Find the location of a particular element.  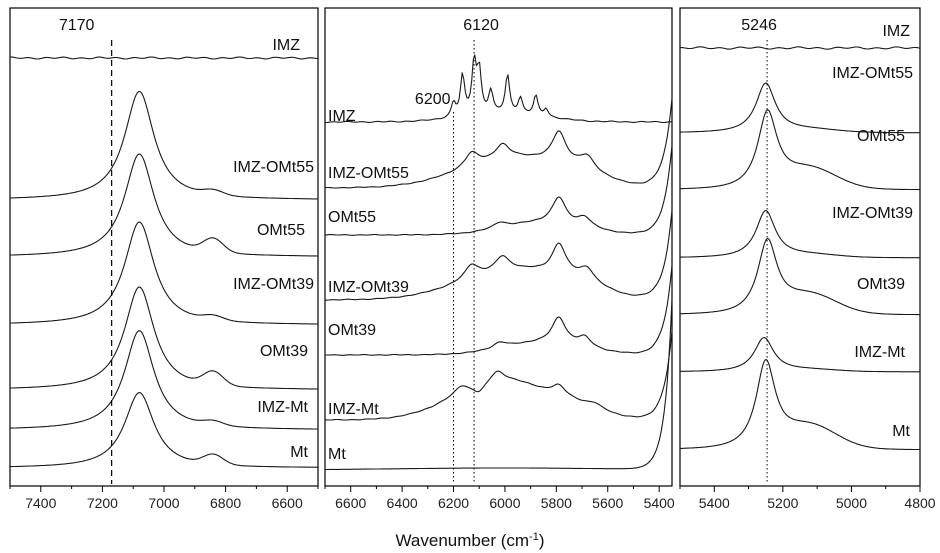

x-tick-label: 4800 is located at coordinates (919, 503).